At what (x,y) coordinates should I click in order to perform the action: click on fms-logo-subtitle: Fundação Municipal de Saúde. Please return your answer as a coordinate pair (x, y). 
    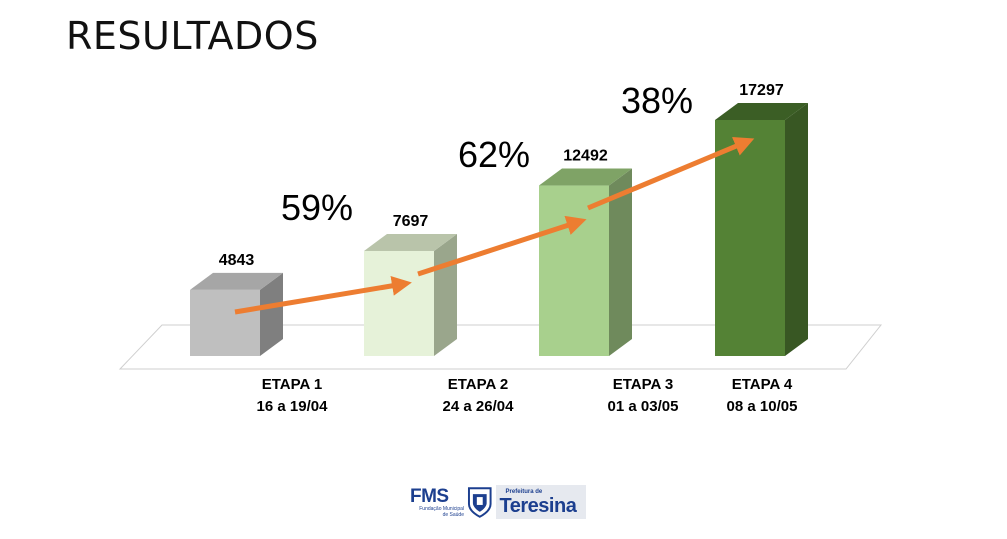
    Looking at the image, I should click on (437, 512).